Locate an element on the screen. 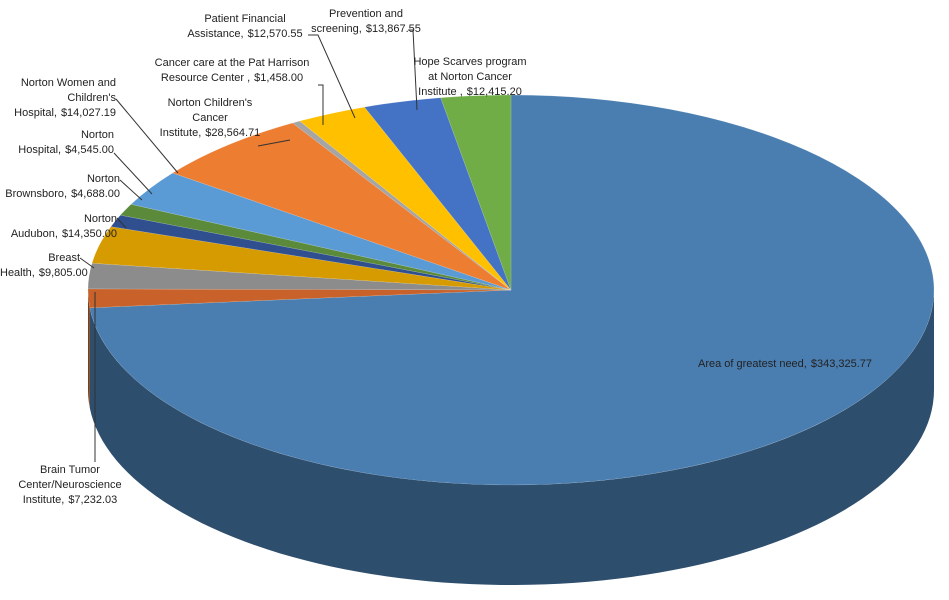 Image resolution: width=949 pixels, height=600 pixels. value-label: $12,570.55 is located at coordinates (275, 34).